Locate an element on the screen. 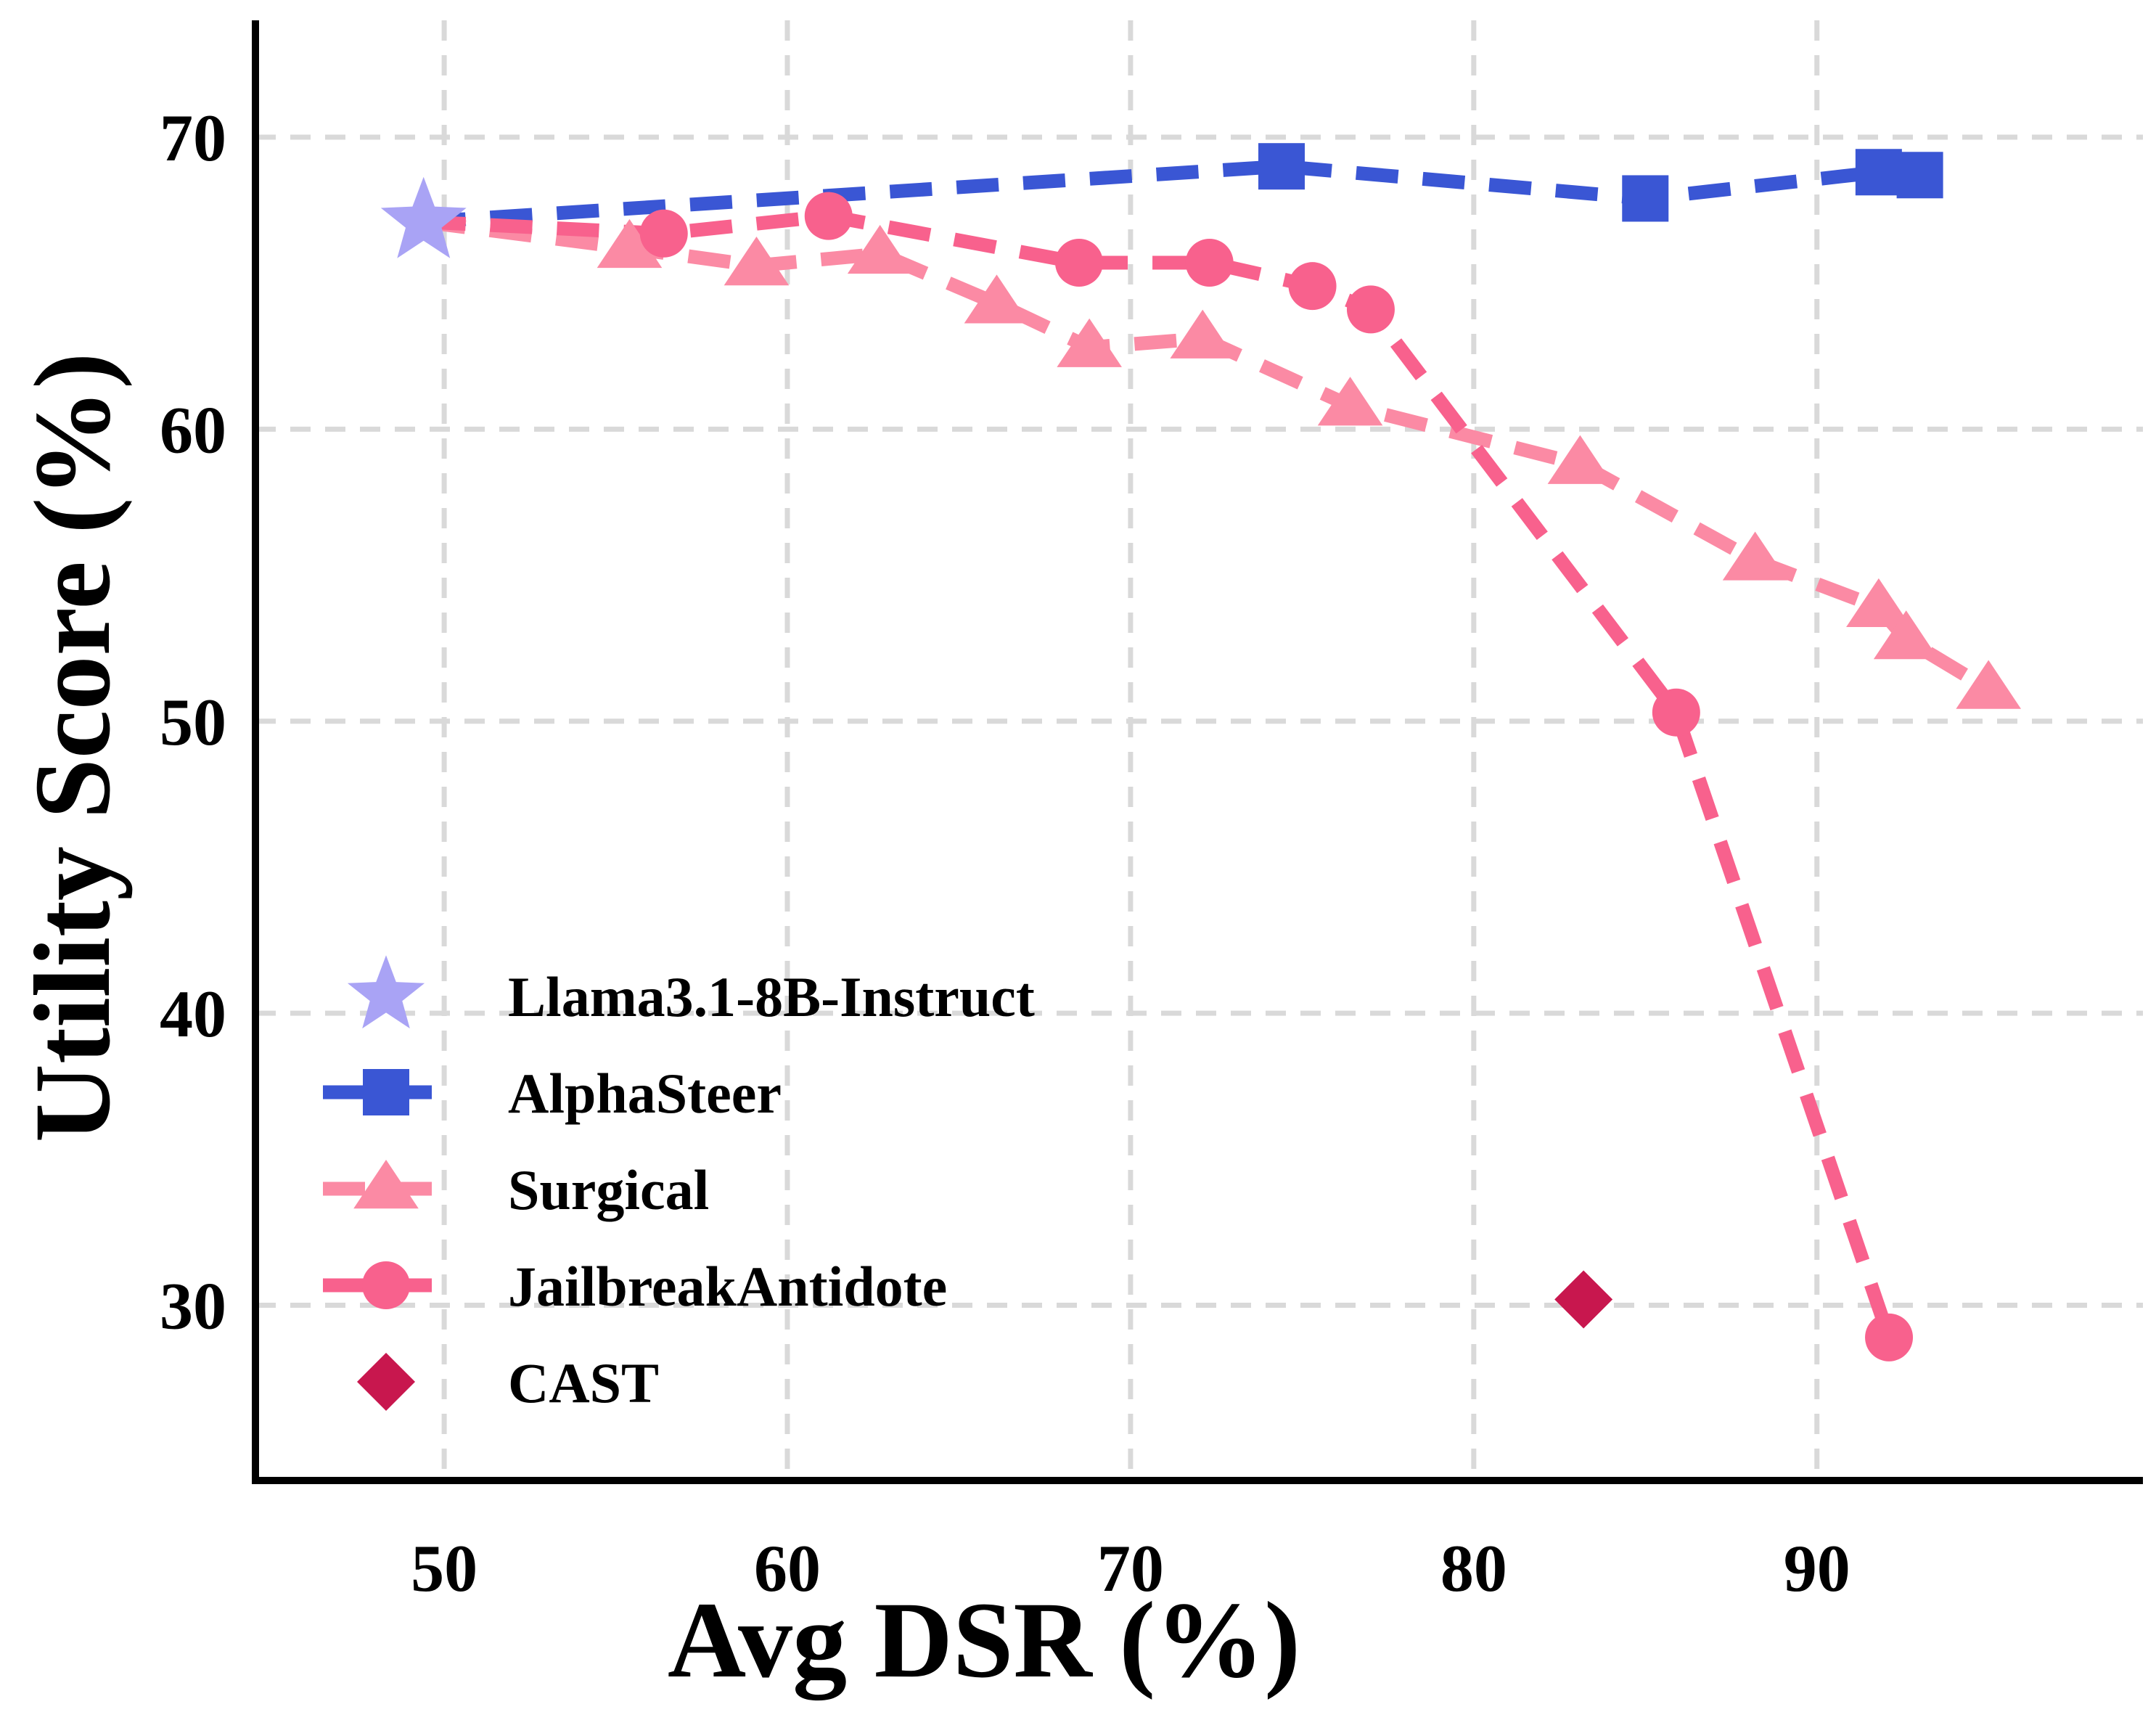 This screenshot has height=1720, width=2156. x-axis-label: Avg DSR (%) is located at coordinates (984, 1640).